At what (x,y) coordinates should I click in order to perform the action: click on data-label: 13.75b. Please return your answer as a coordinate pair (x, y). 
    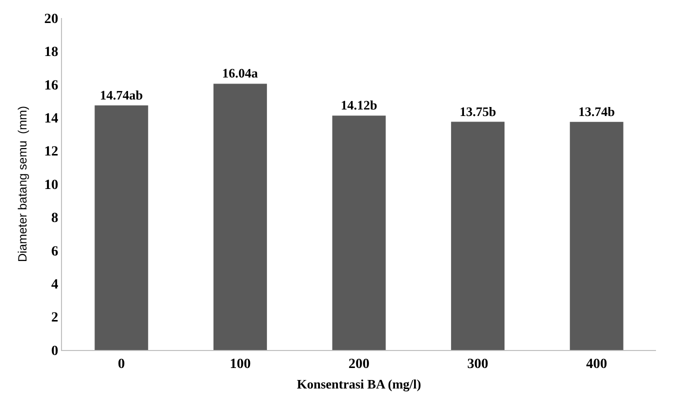
    Looking at the image, I should click on (478, 111).